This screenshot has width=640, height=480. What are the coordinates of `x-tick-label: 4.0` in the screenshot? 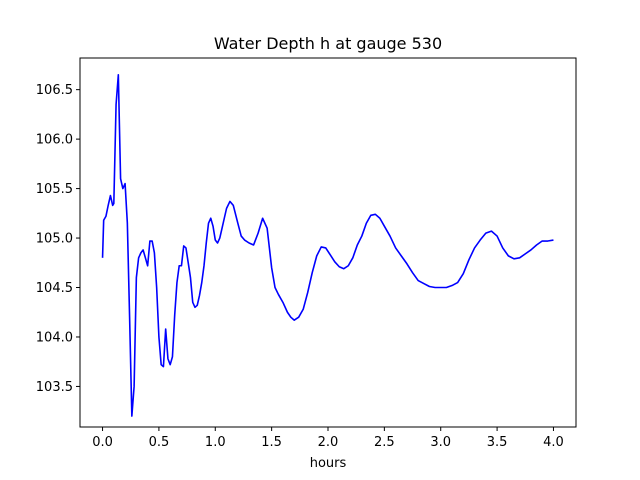 It's located at (553, 442).